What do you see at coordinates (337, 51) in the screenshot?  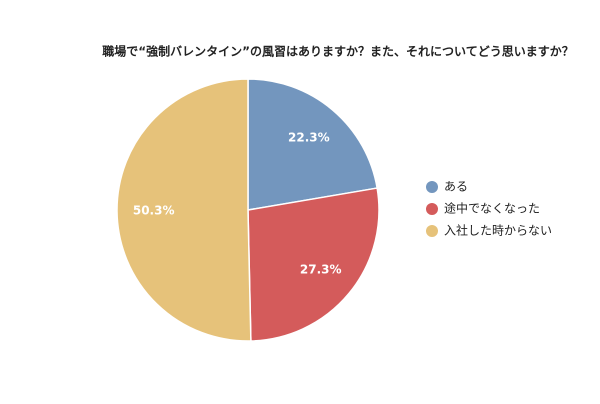 I see `chart-title: 職場で“強制バレンタイン”の風習はありますか？また、それについてどう思いますか？` at bounding box center [337, 51].